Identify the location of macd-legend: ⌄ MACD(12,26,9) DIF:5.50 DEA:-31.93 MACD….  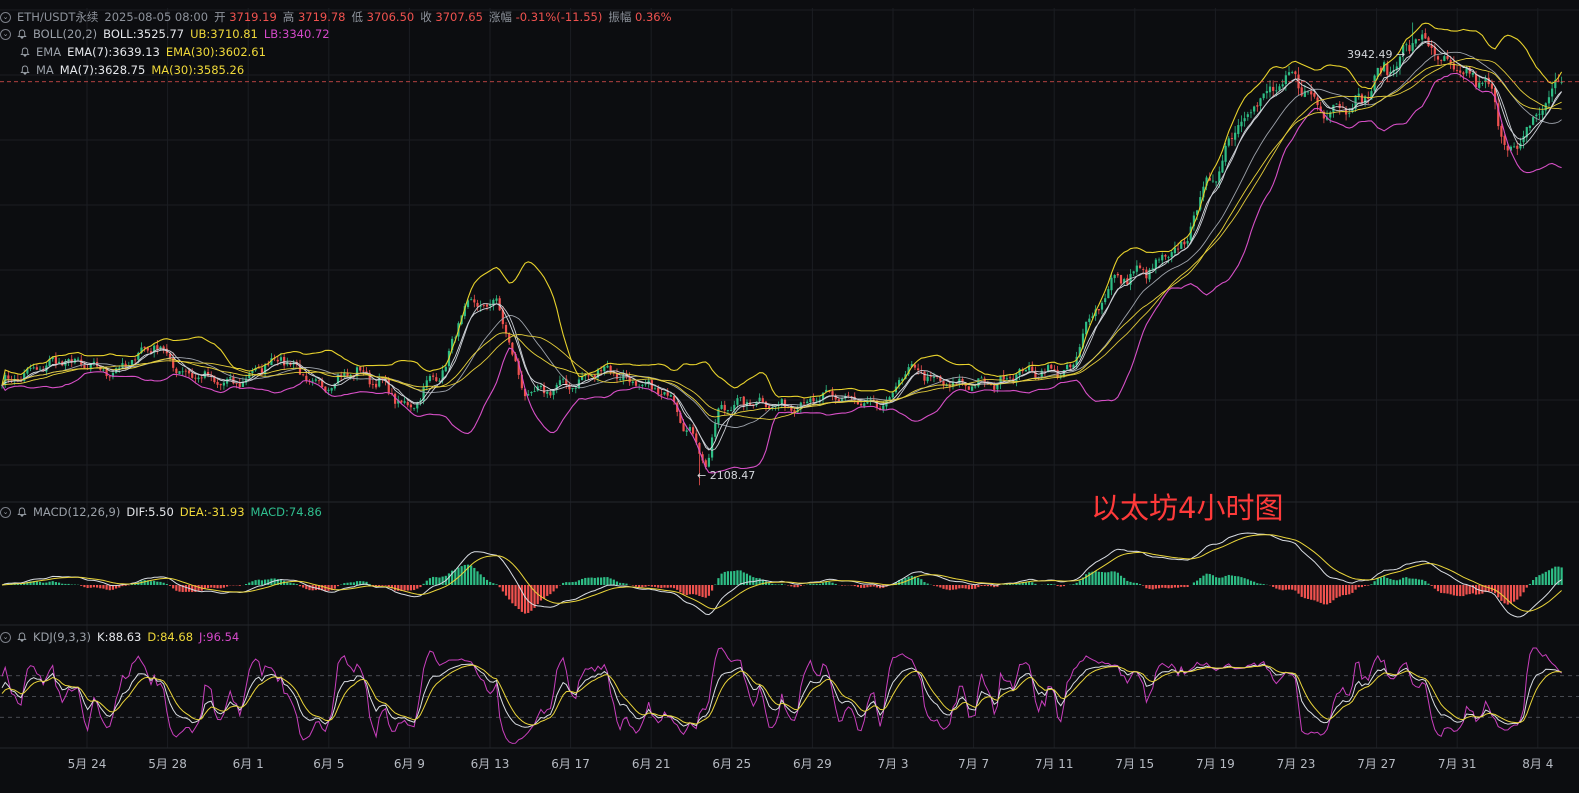
(161, 512).